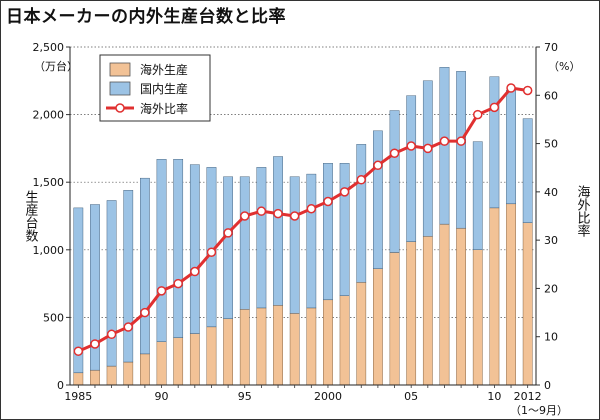  Describe the element at coordinates (178, 361) in the screenshot. I see `bar-overseas-1991` at that location.